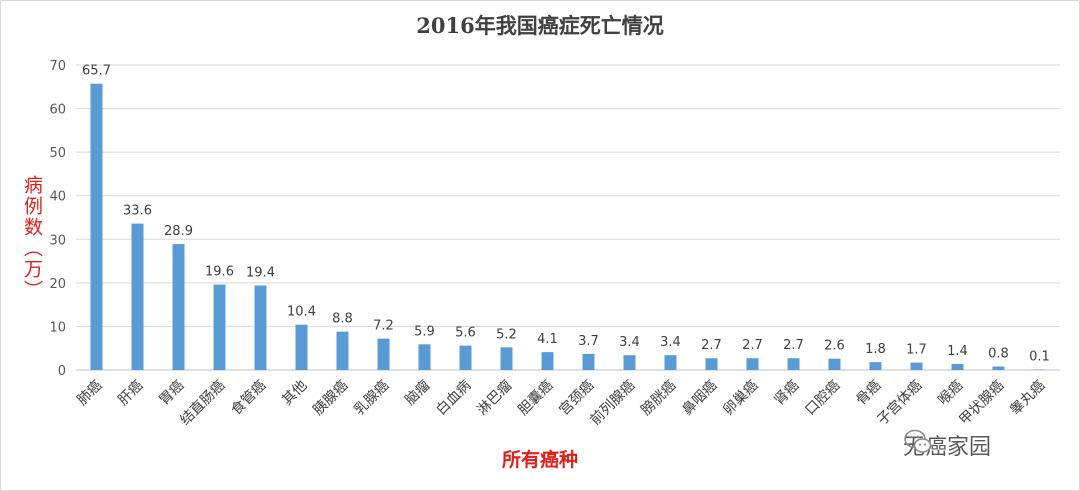 The height and width of the screenshot is (491, 1080). What do you see at coordinates (219, 272) in the screenshot?
I see `data-label: 19.6` at bounding box center [219, 272].